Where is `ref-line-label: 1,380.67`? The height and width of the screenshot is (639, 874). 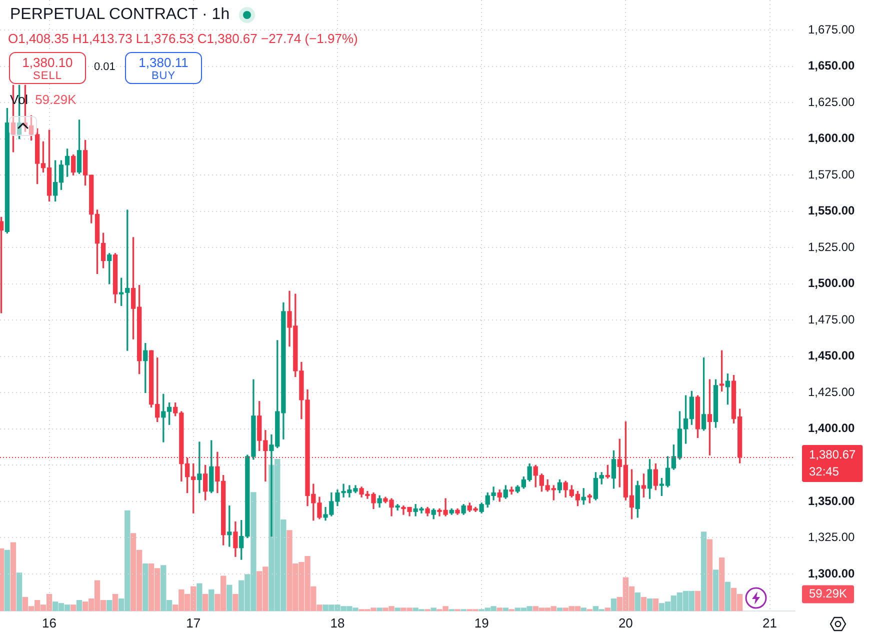 ref-line-label: 1,380.67 is located at coordinates (832, 454).